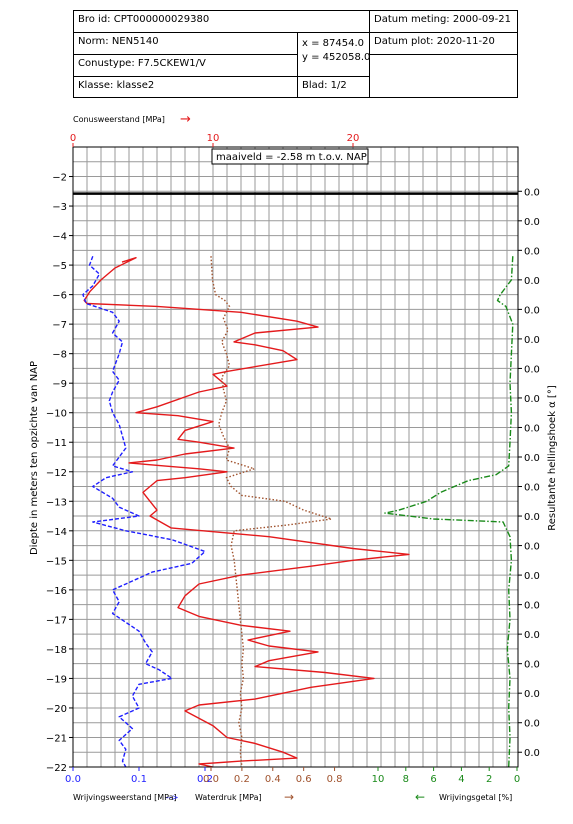  What do you see at coordinates (144, 19) in the screenshot?
I see `bro-id: Bro id: CPT000000029380` at bounding box center [144, 19].